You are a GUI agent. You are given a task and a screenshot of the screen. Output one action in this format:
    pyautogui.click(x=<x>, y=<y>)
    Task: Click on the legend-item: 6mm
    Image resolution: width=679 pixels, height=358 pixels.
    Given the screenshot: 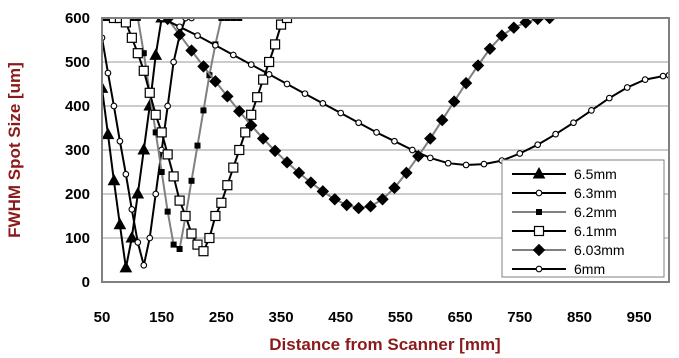 What is the action you would take?
    pyautogui.click(x=558, y=269)
    